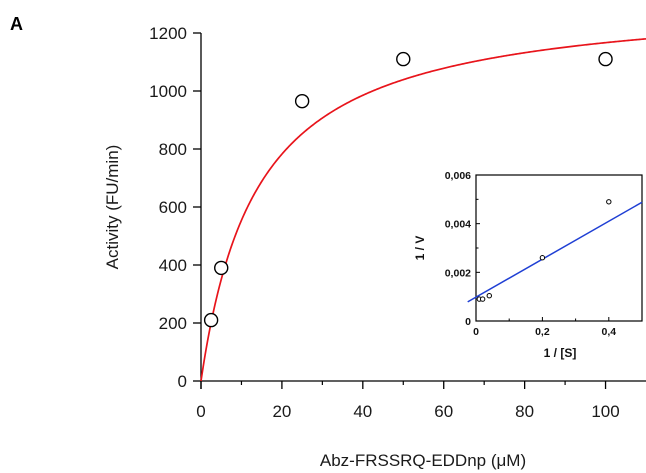  Describe the element at coordinates (168, 91) in the screenshot. I see `y-tick-label: 1000` at that location.